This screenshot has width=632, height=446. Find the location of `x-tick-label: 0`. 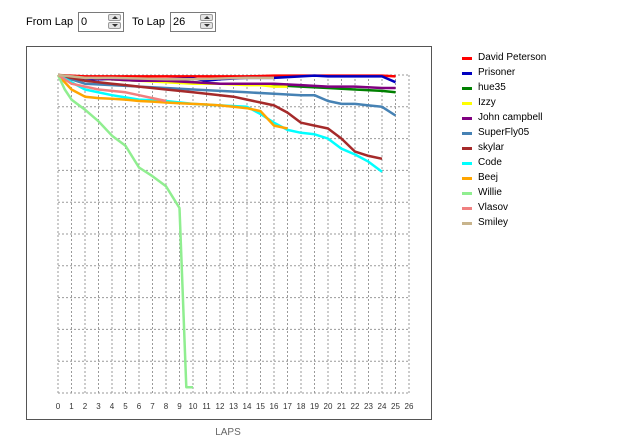

x-tick-label: 0 is located at coordinates (58, 406).